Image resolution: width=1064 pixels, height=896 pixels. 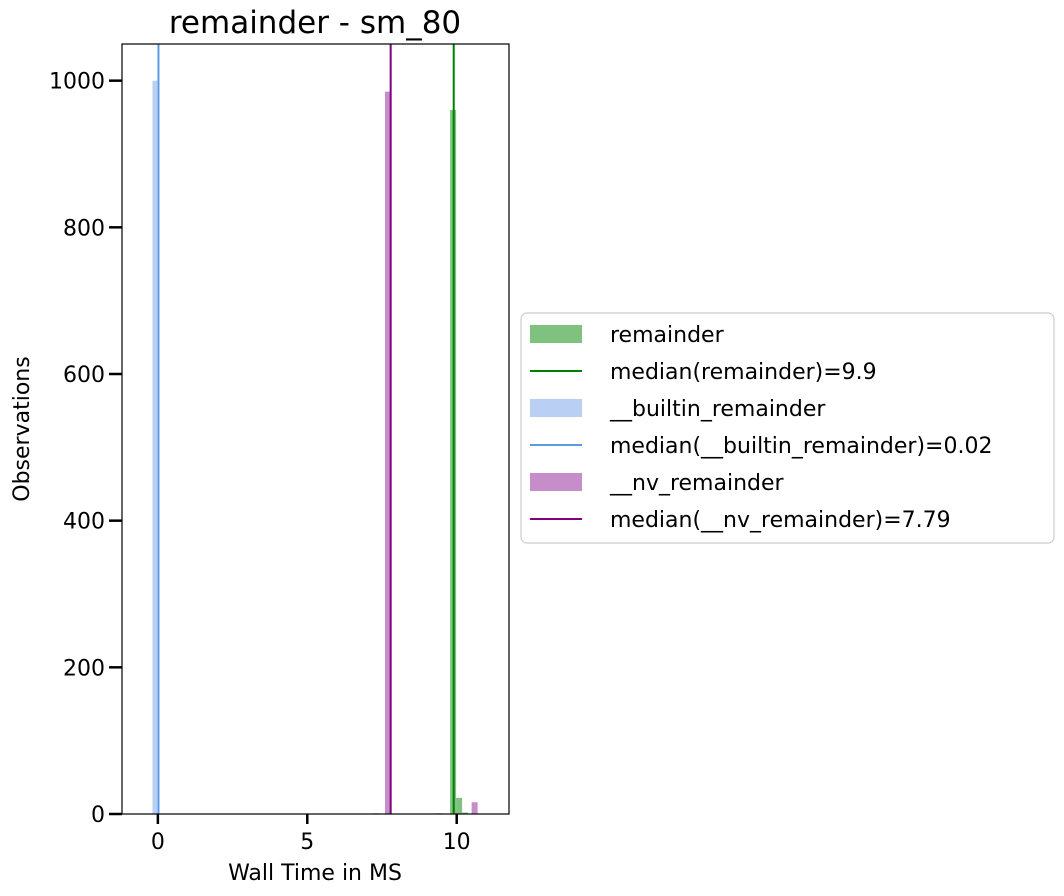 What do you see at coordinates (84, 375) in the screenshot?
I see `y-tick-label: 600` at bounding box center [84, 375].